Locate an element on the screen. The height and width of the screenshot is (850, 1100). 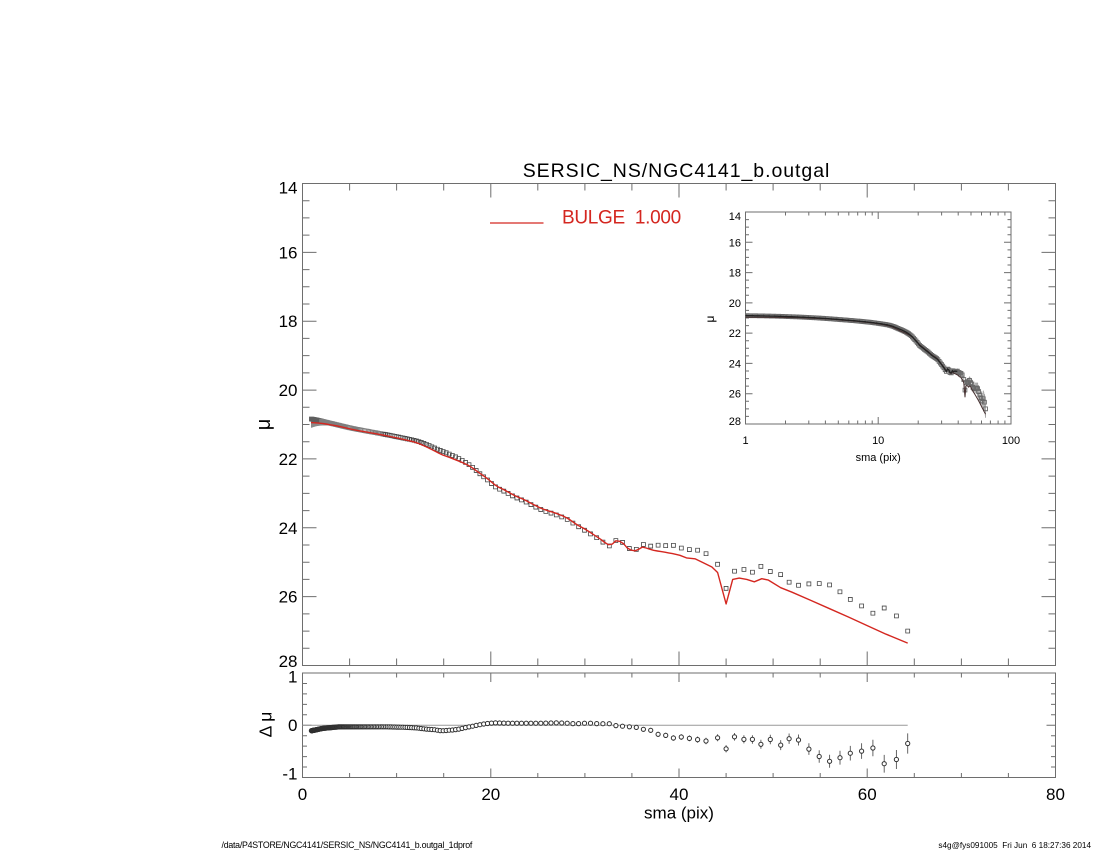
svg-text: -1 is located at coordinates (289, 774).